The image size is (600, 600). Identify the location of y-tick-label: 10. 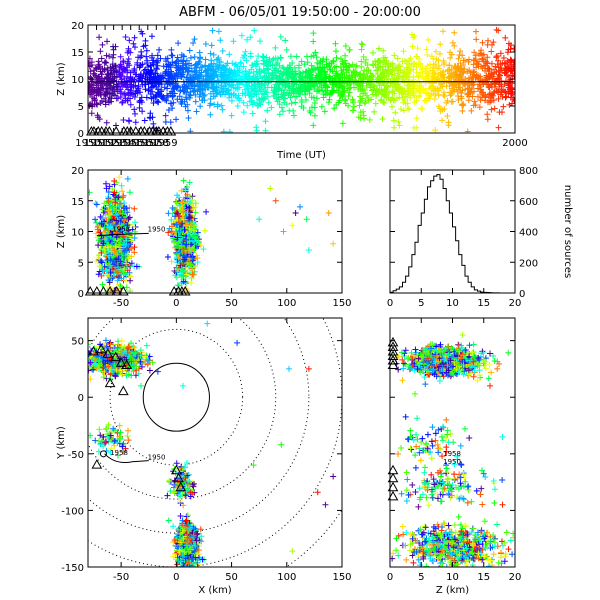
(77, 80).